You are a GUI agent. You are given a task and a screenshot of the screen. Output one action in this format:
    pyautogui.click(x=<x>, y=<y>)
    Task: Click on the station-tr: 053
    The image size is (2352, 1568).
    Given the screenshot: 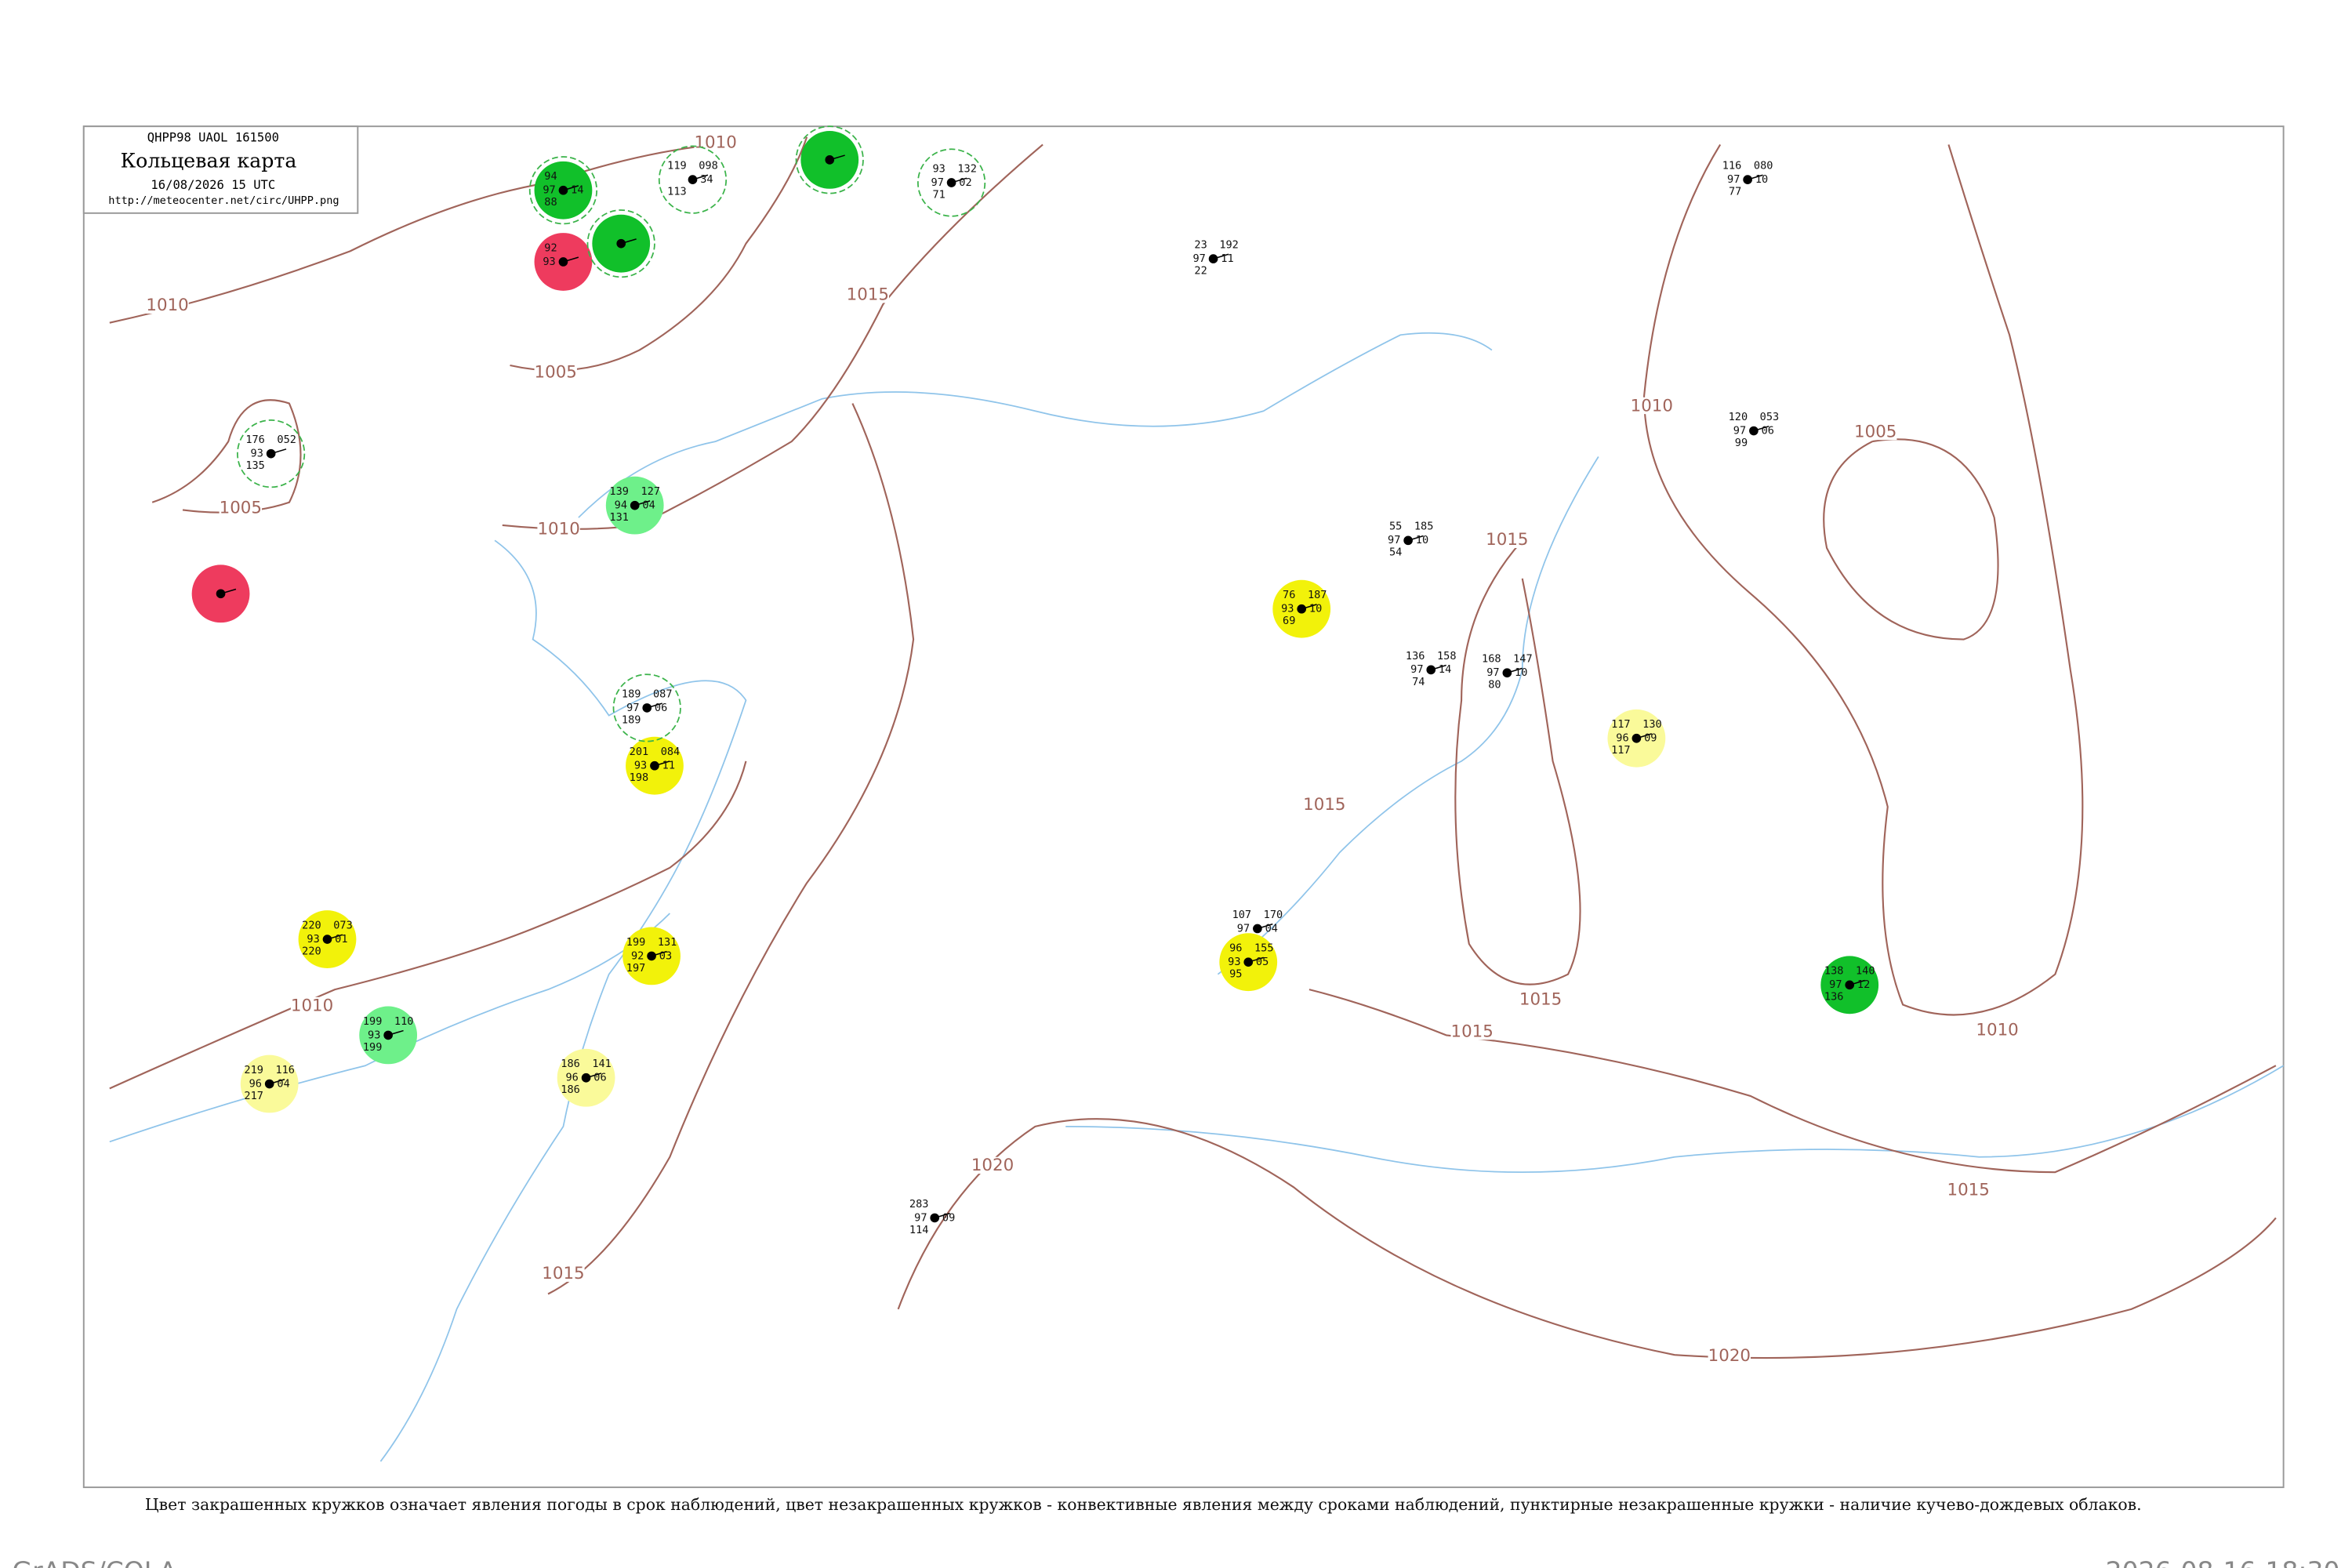 What is the action you would take?
    pyautogui.click(x=1770, y=417)
    